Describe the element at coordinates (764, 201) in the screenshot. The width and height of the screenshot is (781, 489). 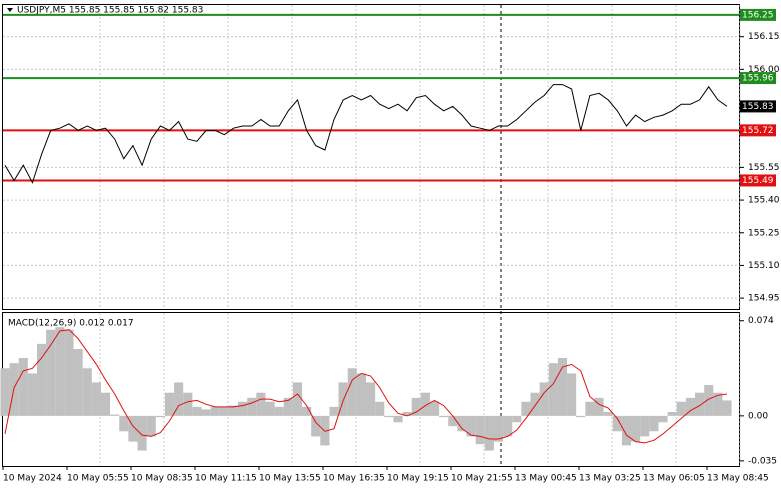
I see `y-tick-label: 155.40` at that location.